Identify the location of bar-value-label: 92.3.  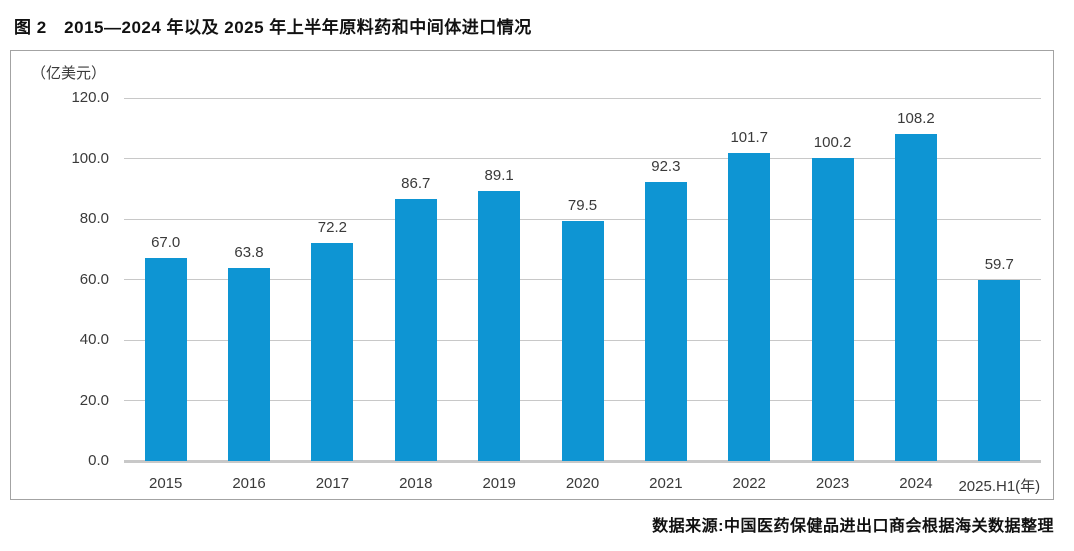
(666, 166).